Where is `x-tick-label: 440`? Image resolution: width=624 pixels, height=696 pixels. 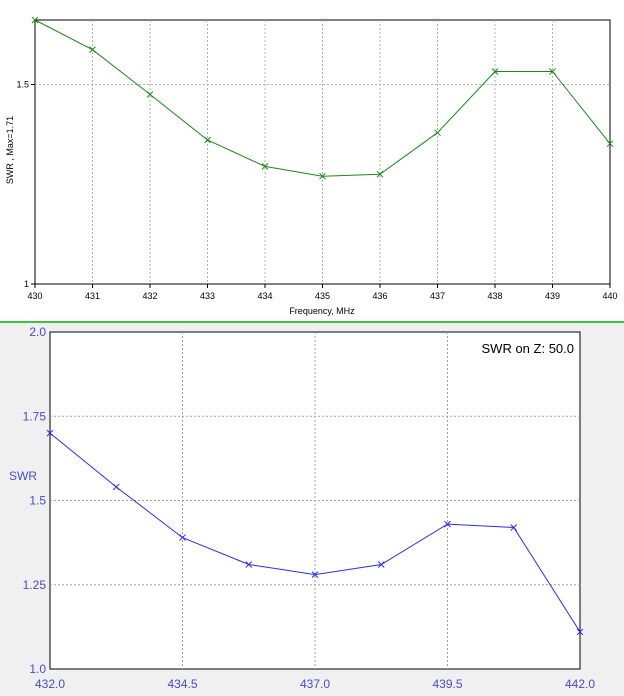 x-tick-label: 440 is located at coordinates (609, 296).